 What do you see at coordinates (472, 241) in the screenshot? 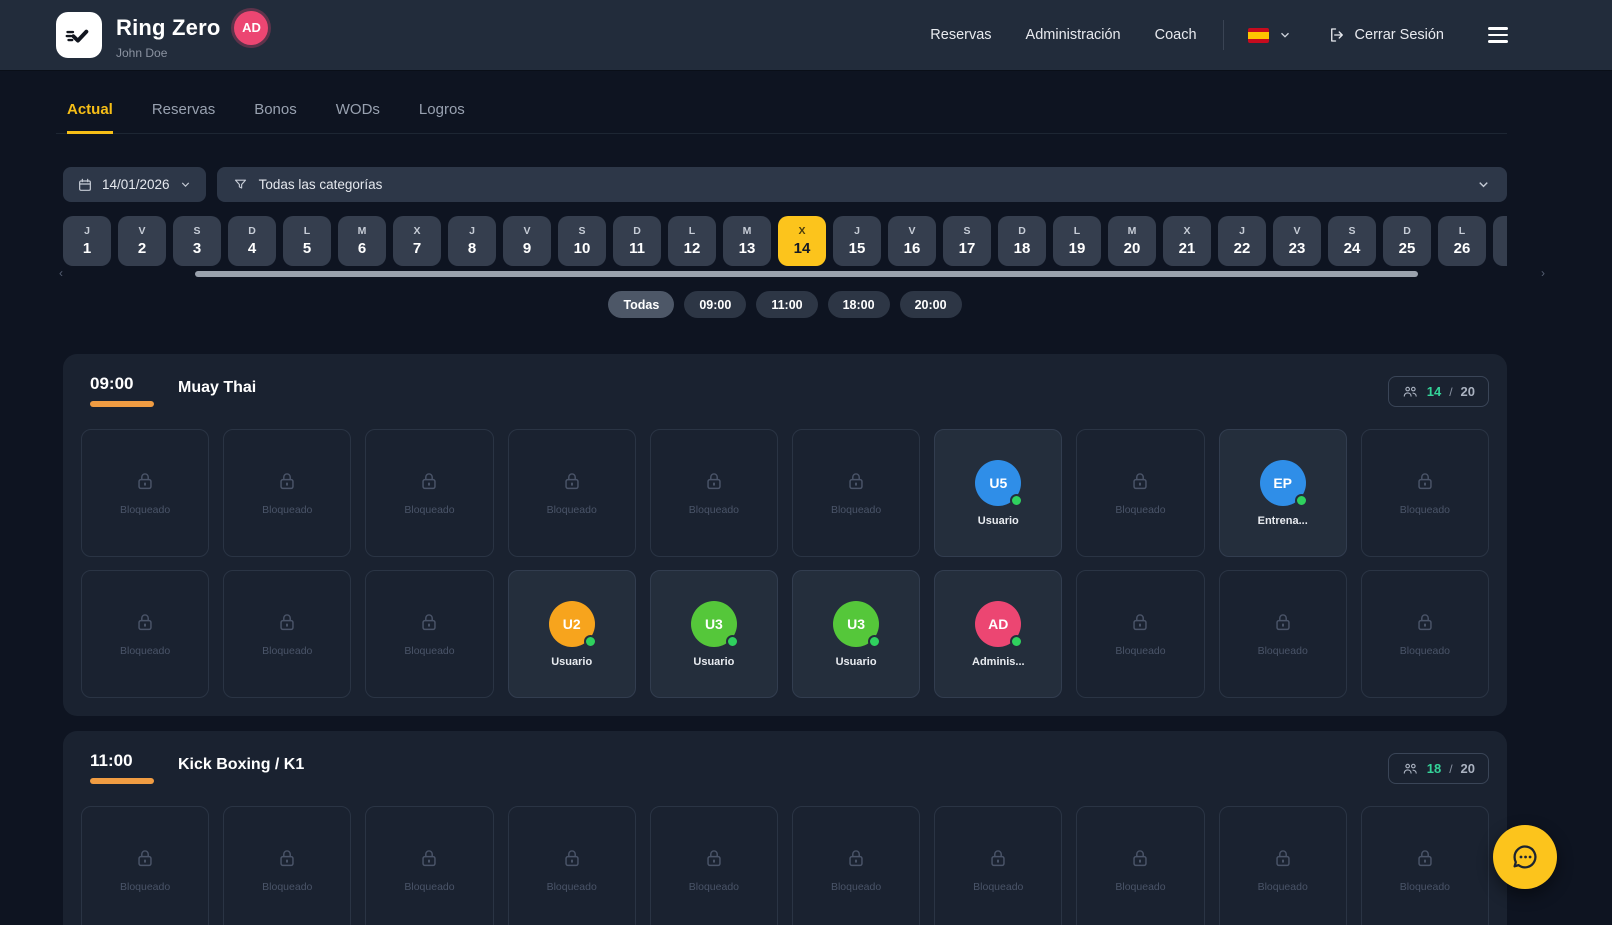
I see `day-chip-8: J 8` at bounding box center [472, 241].